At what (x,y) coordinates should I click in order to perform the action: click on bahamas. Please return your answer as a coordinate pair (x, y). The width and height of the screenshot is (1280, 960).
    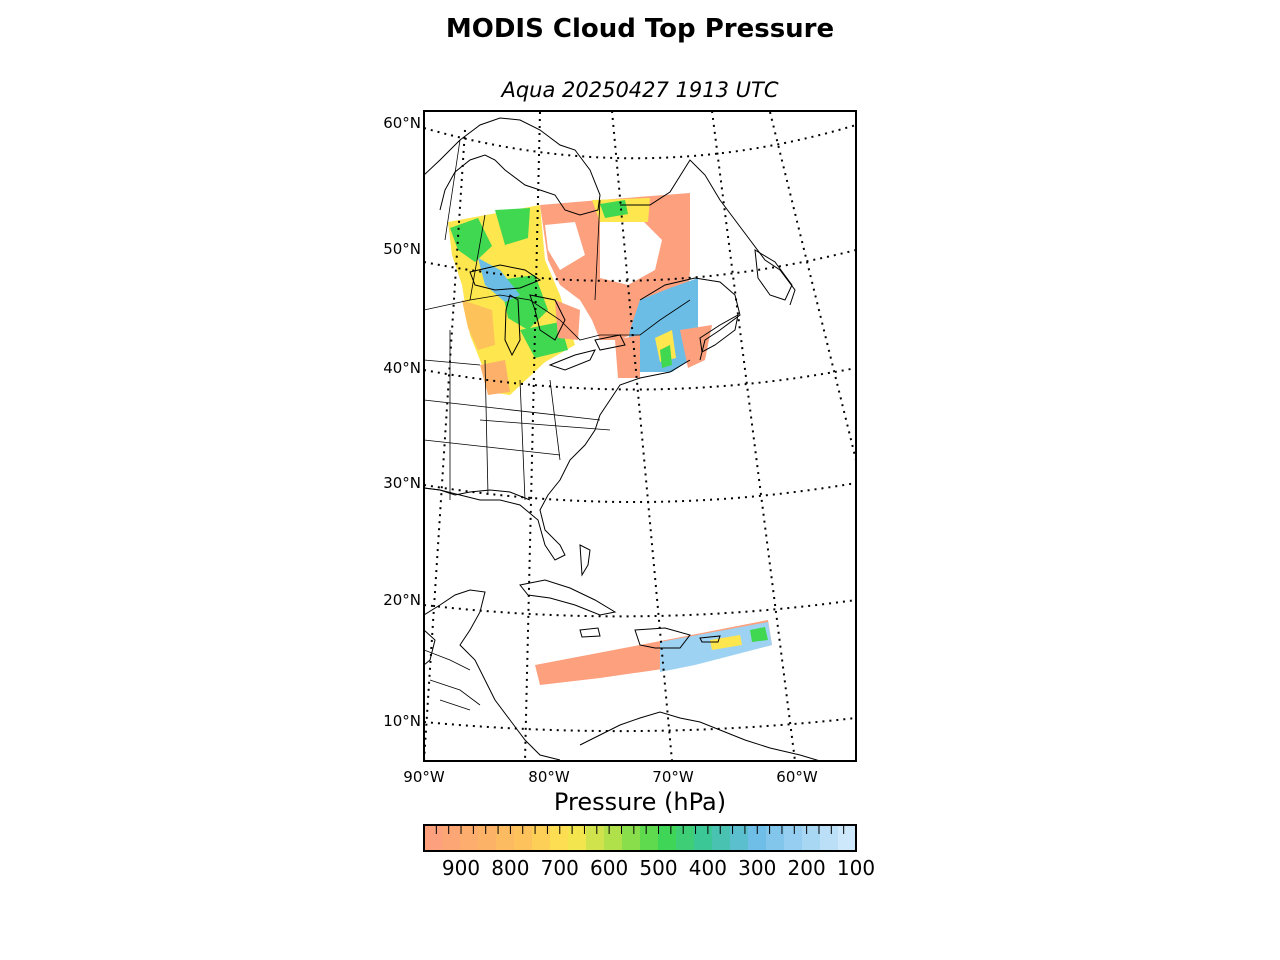
    Looking at the image, I should click on (585, 560).